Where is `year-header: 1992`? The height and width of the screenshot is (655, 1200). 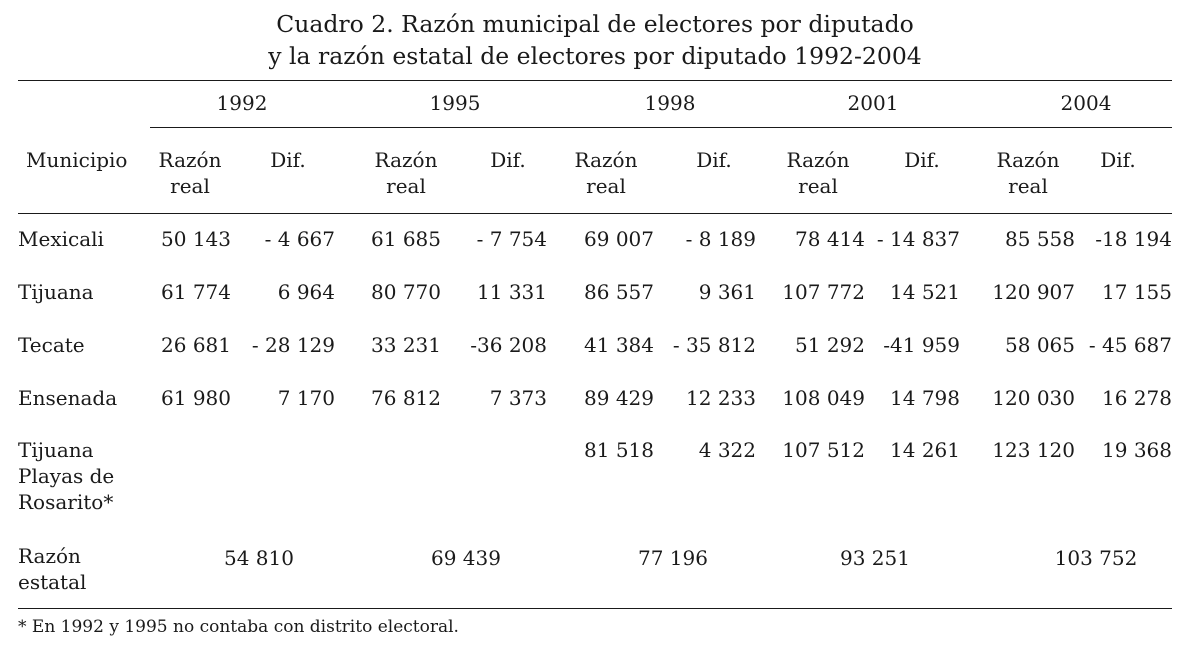
year-header: 1992 is located at coordinates (242, 103).